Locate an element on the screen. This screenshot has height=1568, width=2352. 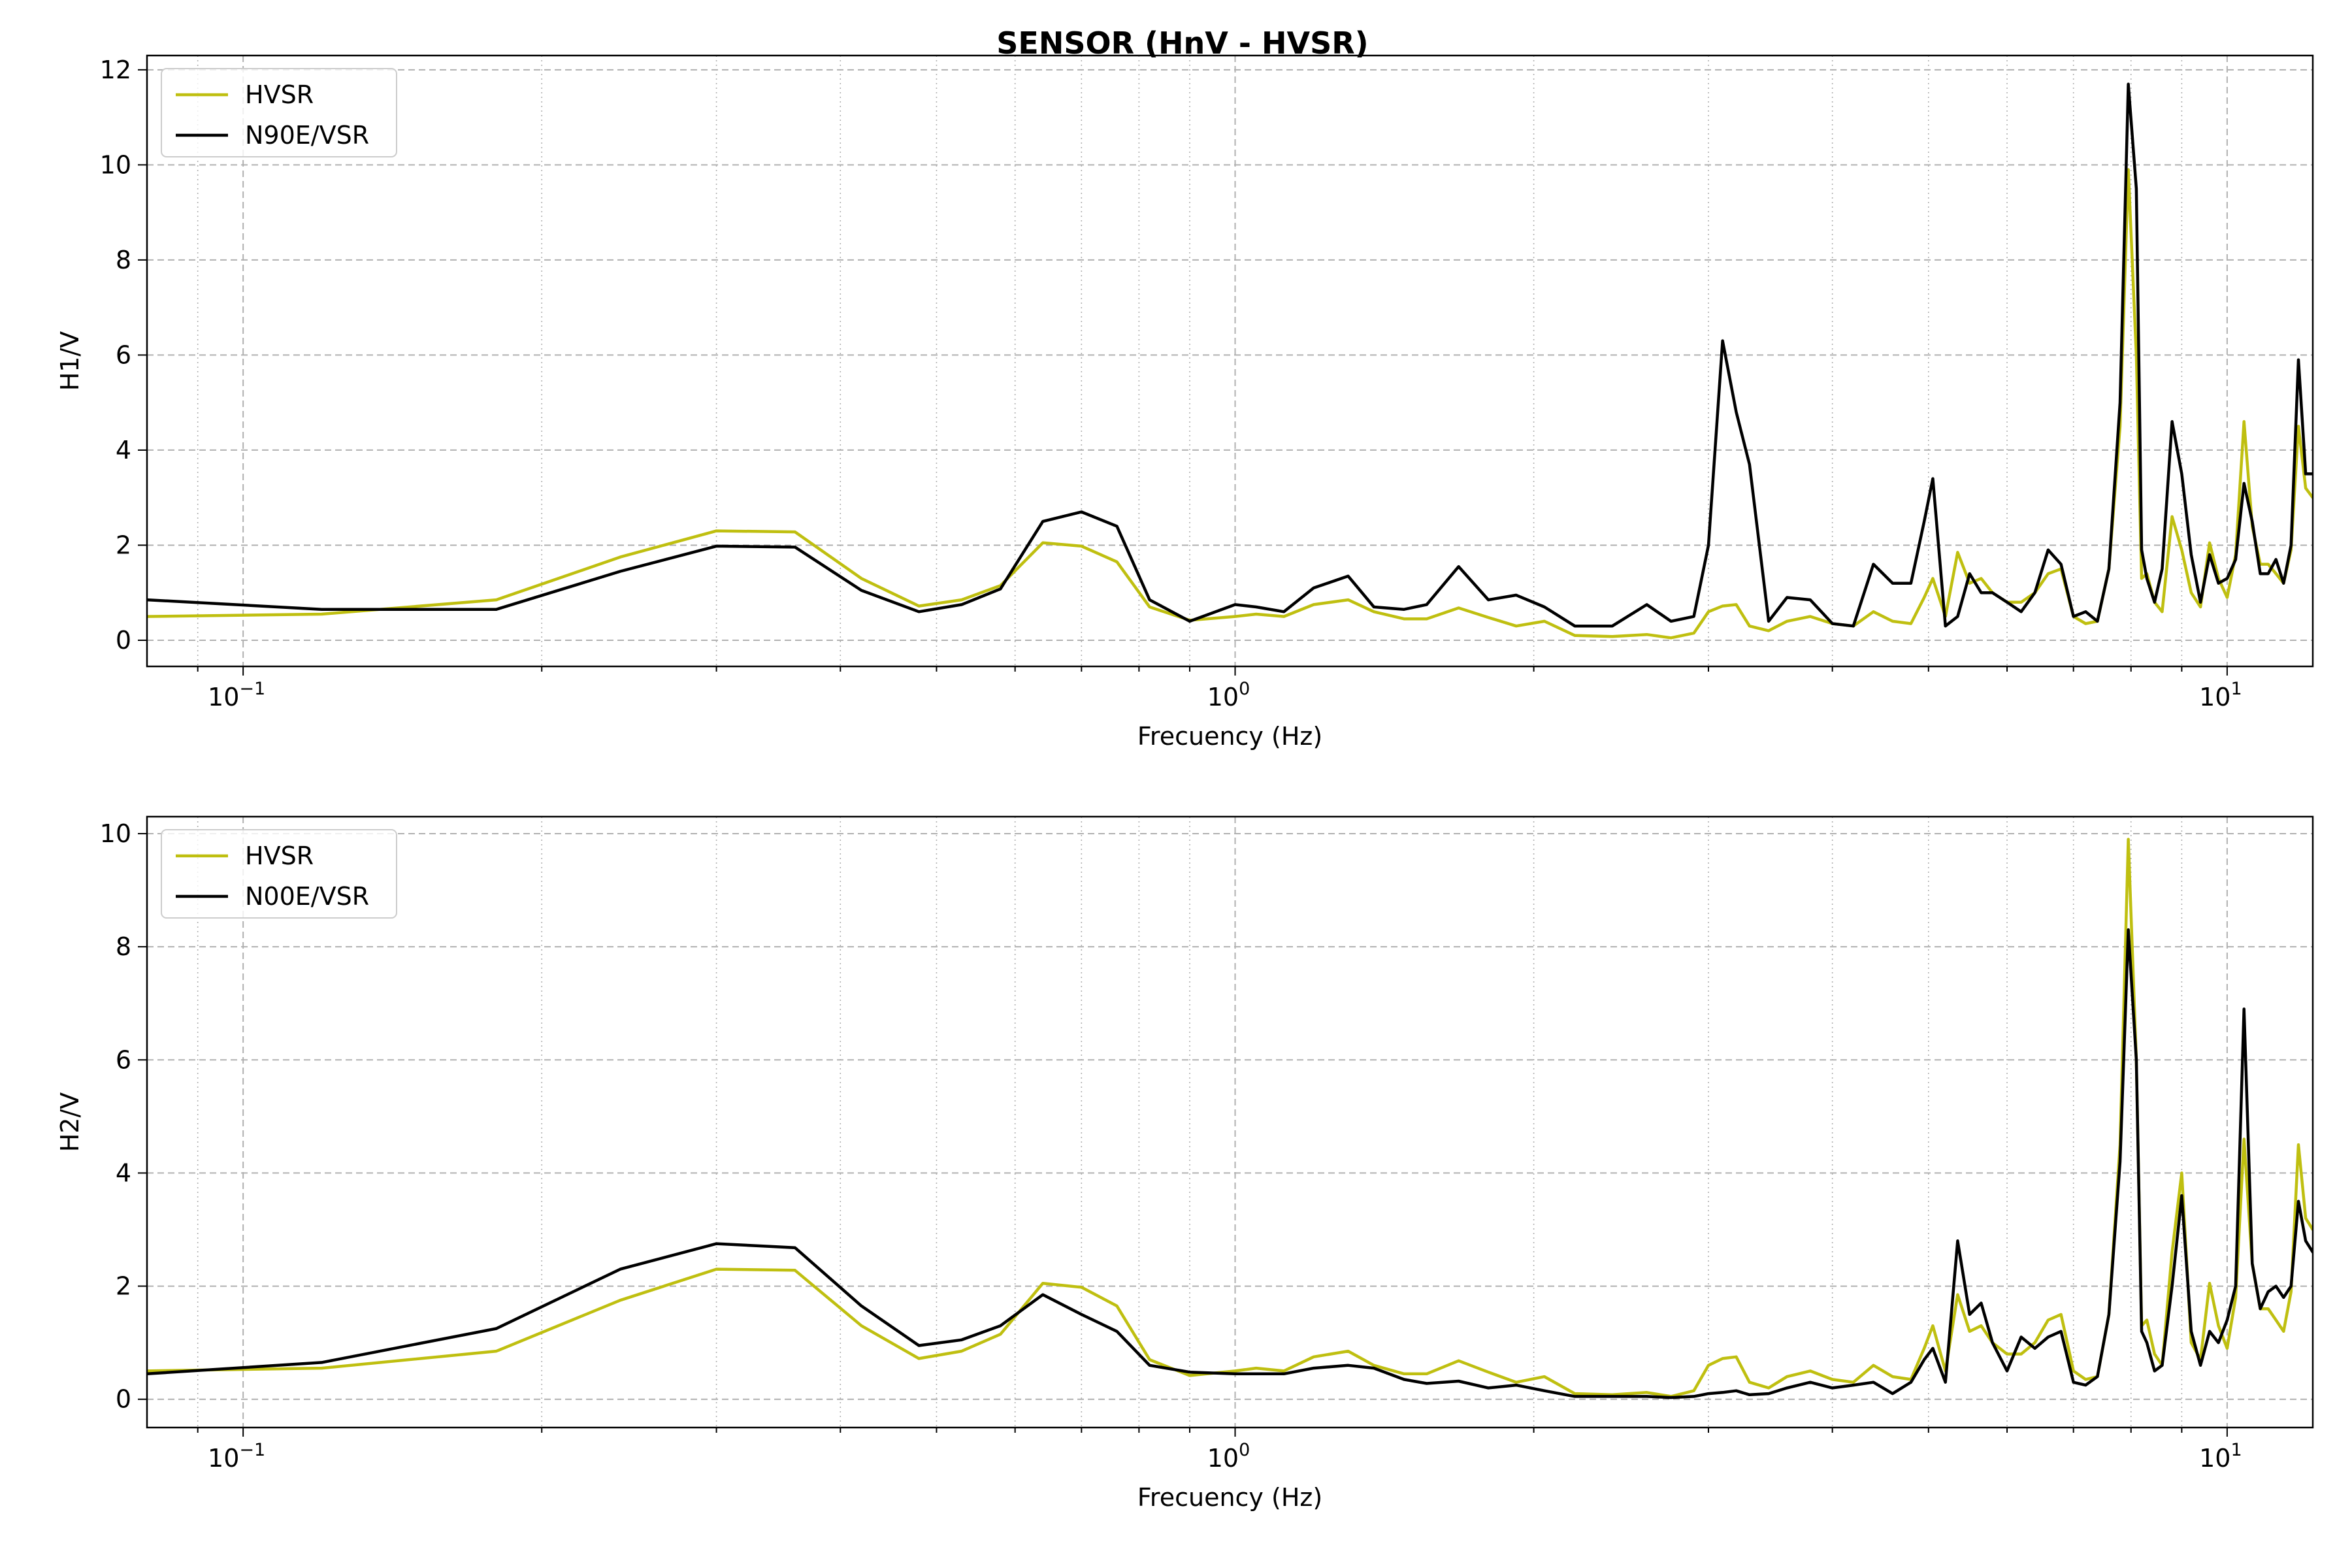
h2v-legend-label: HVSR is located at coordinates (279, 855).